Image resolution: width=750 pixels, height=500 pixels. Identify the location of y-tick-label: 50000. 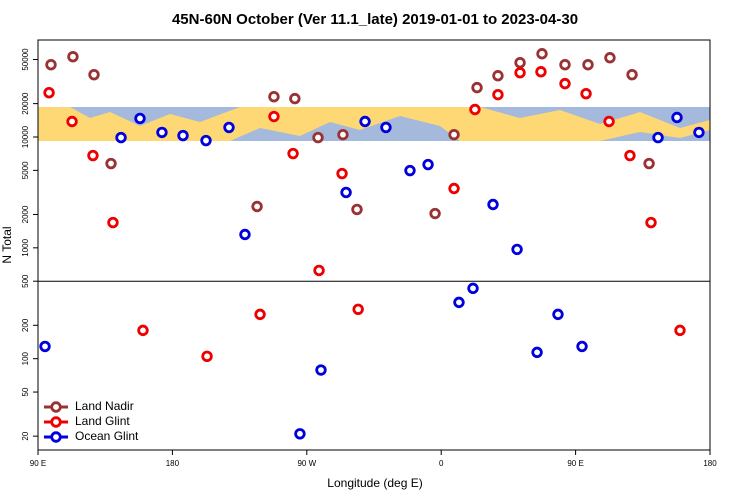
(25, 59).